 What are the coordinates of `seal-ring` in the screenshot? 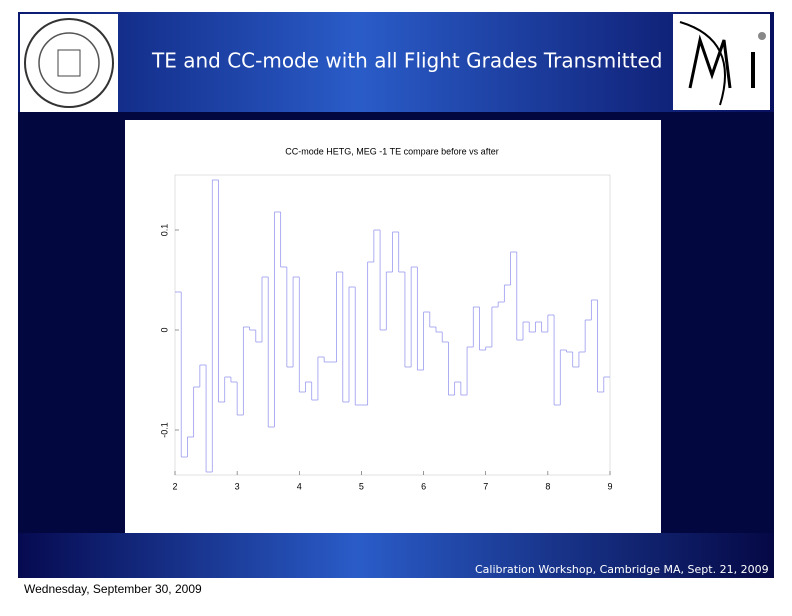 It's located at (69, 63).